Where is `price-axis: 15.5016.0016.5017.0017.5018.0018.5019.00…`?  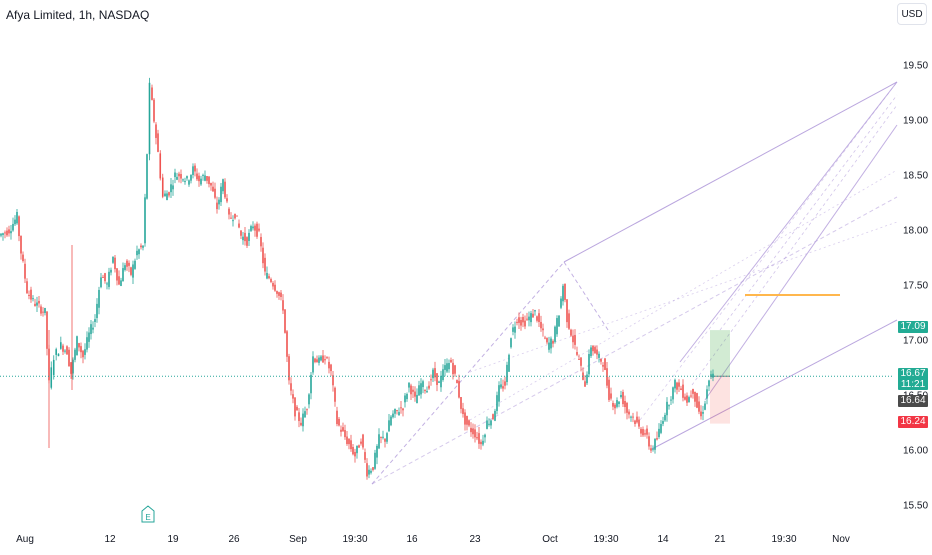 price-axis: 15.5016.0016.5017.0017.5018.0018.5019.00… is located at coordinates (915, 286).